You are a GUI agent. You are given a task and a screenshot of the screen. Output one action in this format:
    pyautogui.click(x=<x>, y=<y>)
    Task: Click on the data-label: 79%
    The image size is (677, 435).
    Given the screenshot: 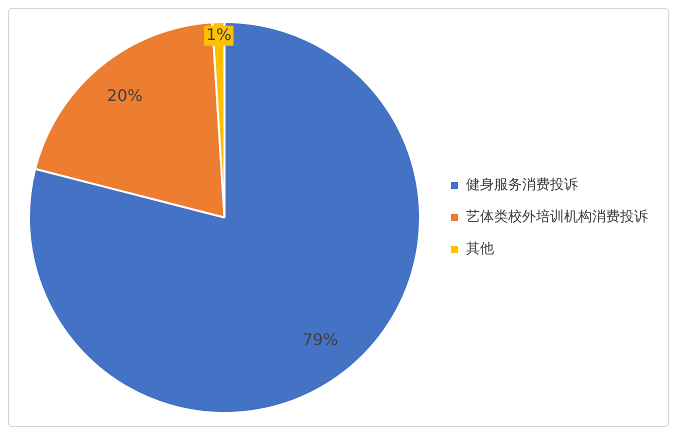 What is the action you would take?
    pyautogui.click(x=320, y=340)
    